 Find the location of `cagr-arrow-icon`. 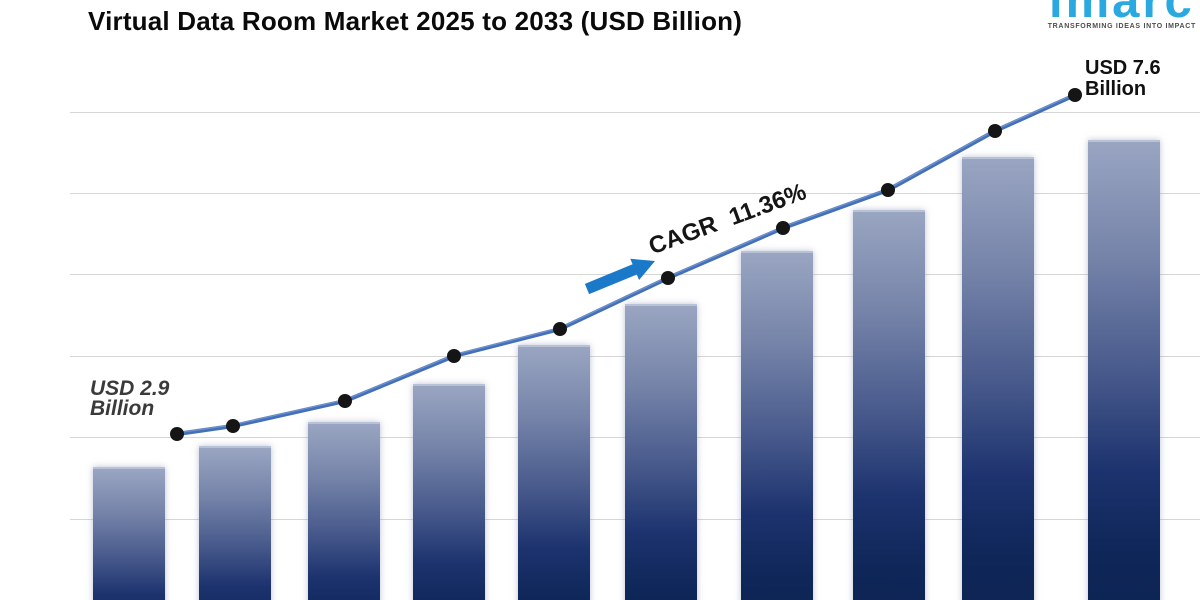

cagr-arrow-icon is located at coordinates (619, 276).